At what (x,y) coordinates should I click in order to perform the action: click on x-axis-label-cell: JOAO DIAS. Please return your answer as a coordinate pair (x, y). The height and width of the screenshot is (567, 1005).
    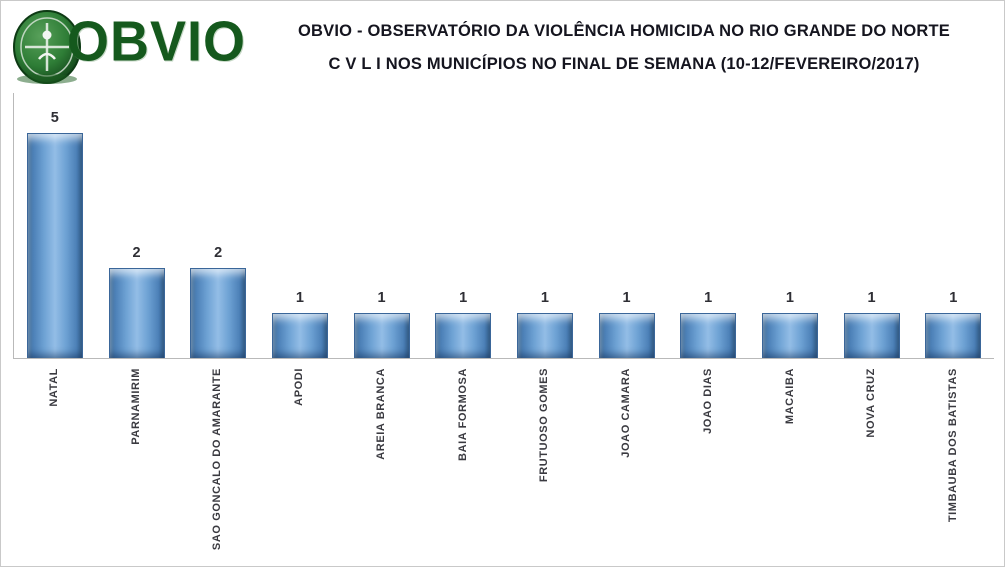
    Looking at the image, I should click on (708, 454).